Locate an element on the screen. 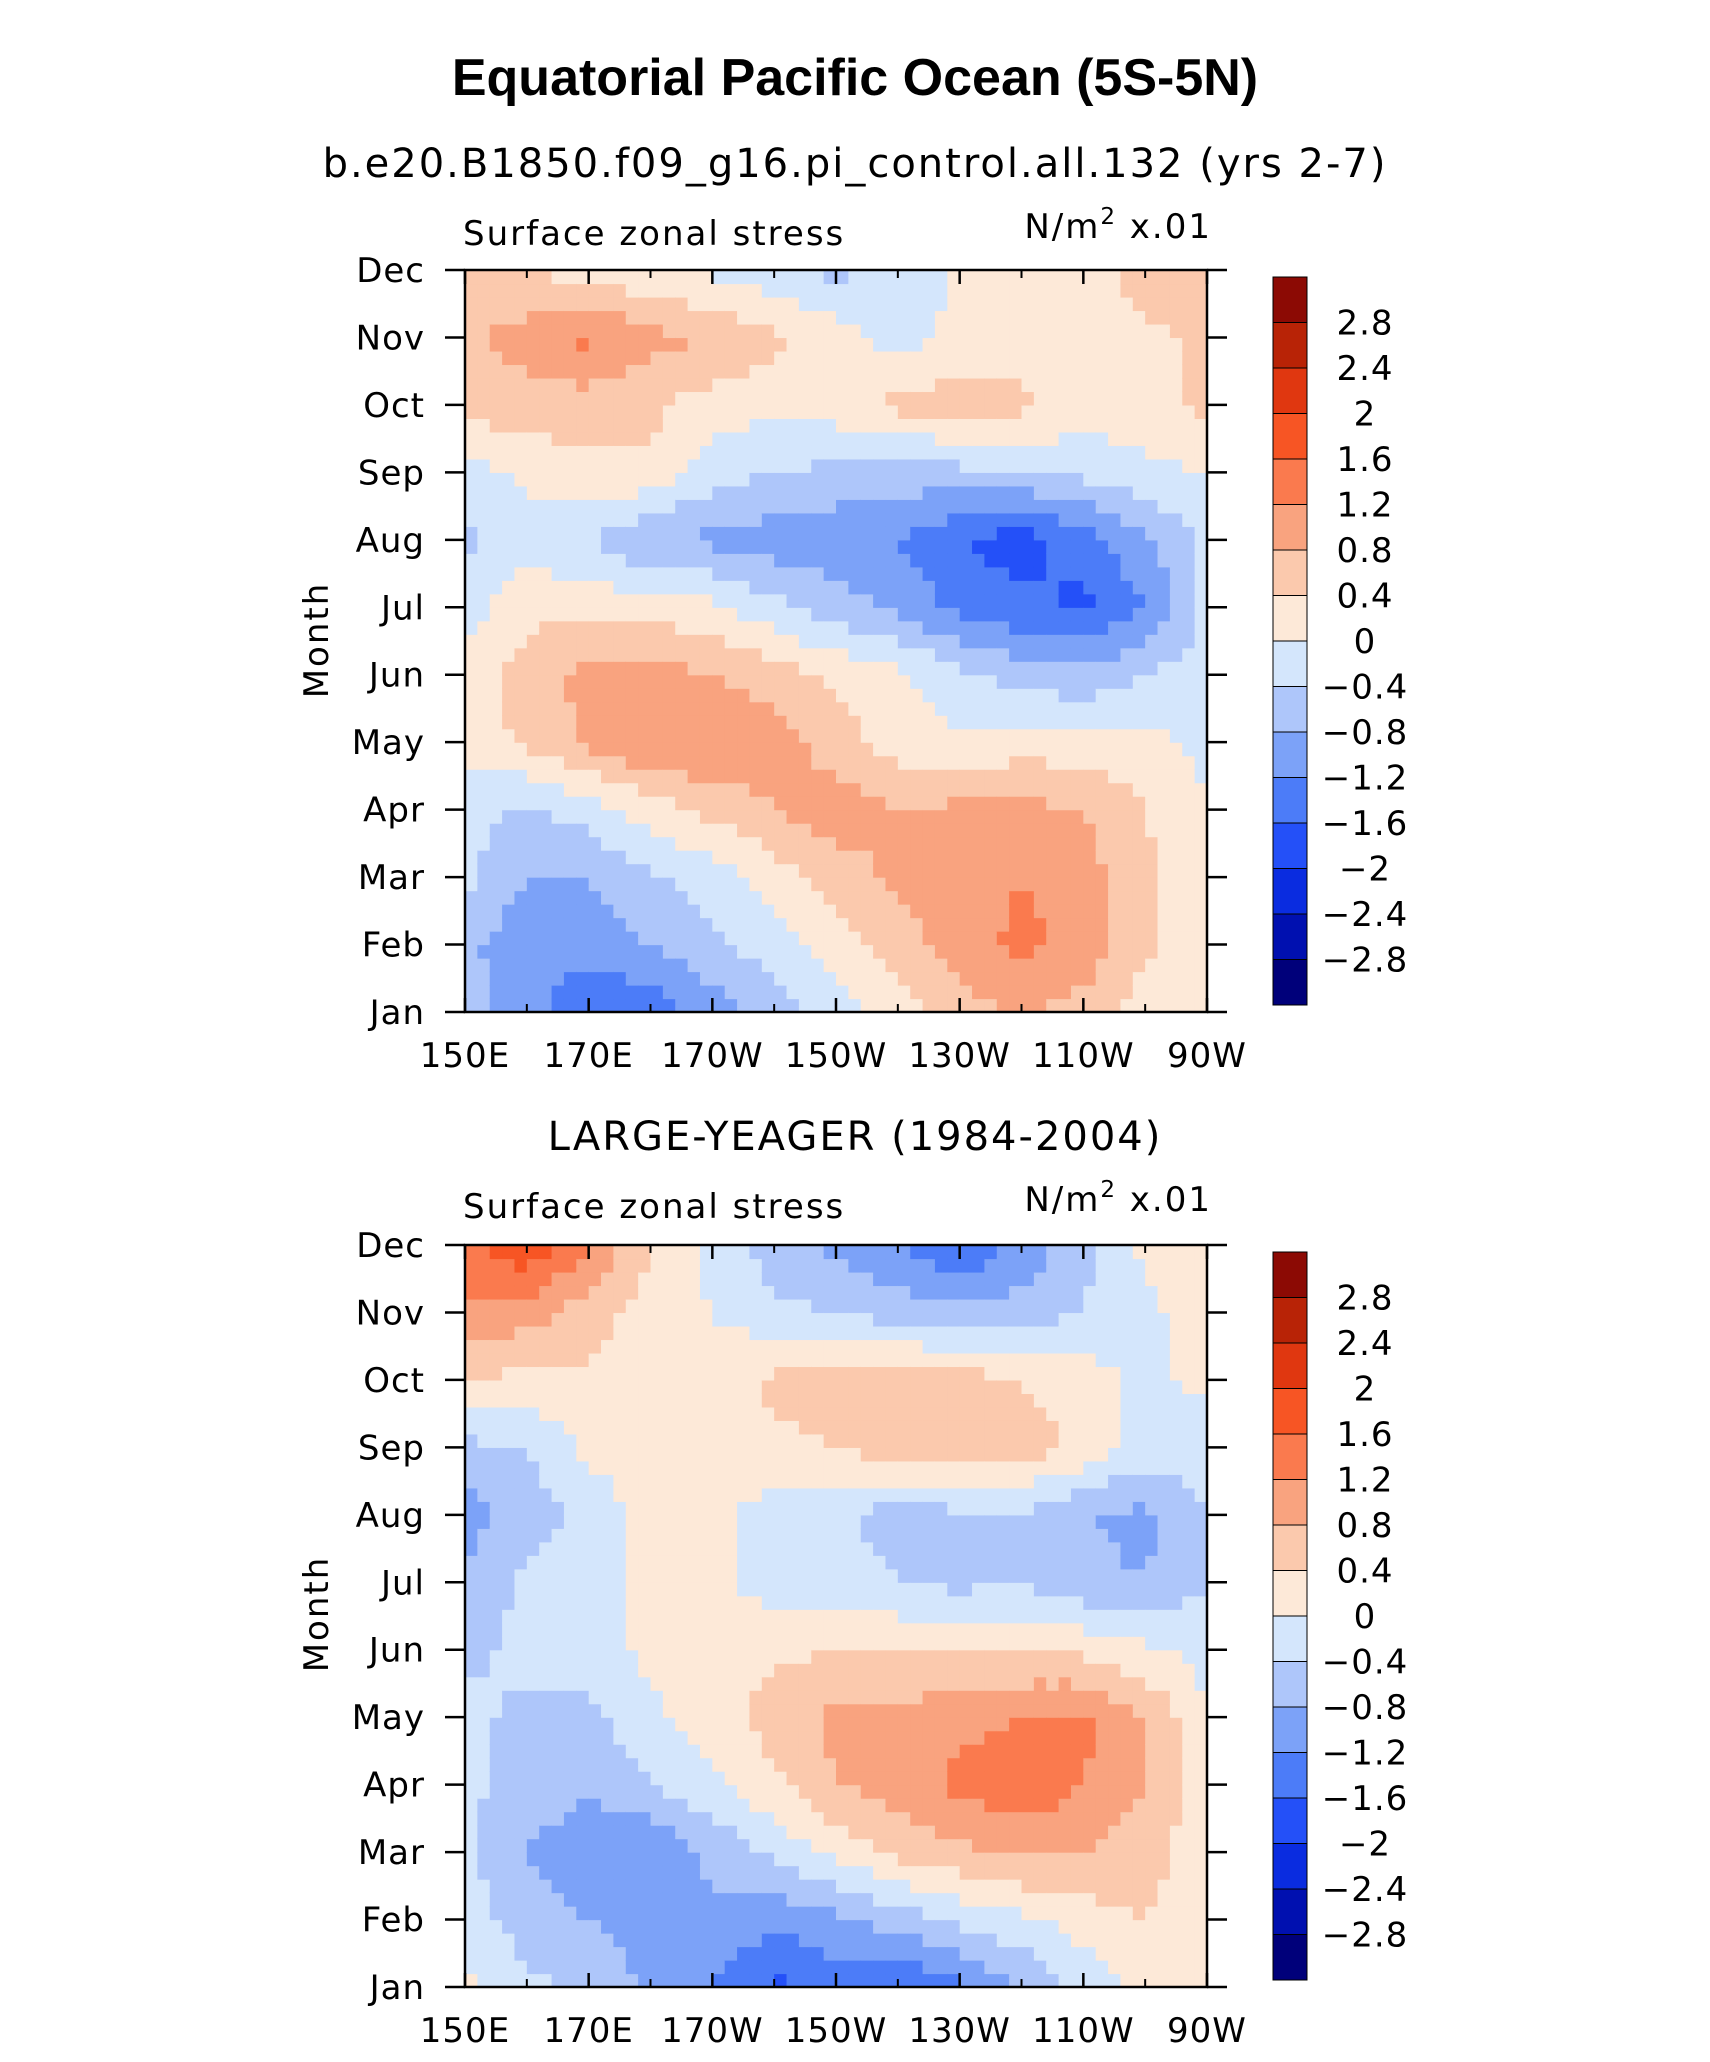 The height and width of the screenshot is (2062, 1710). colorbar-label: −0.8 is located at coordinates (1365, 733).